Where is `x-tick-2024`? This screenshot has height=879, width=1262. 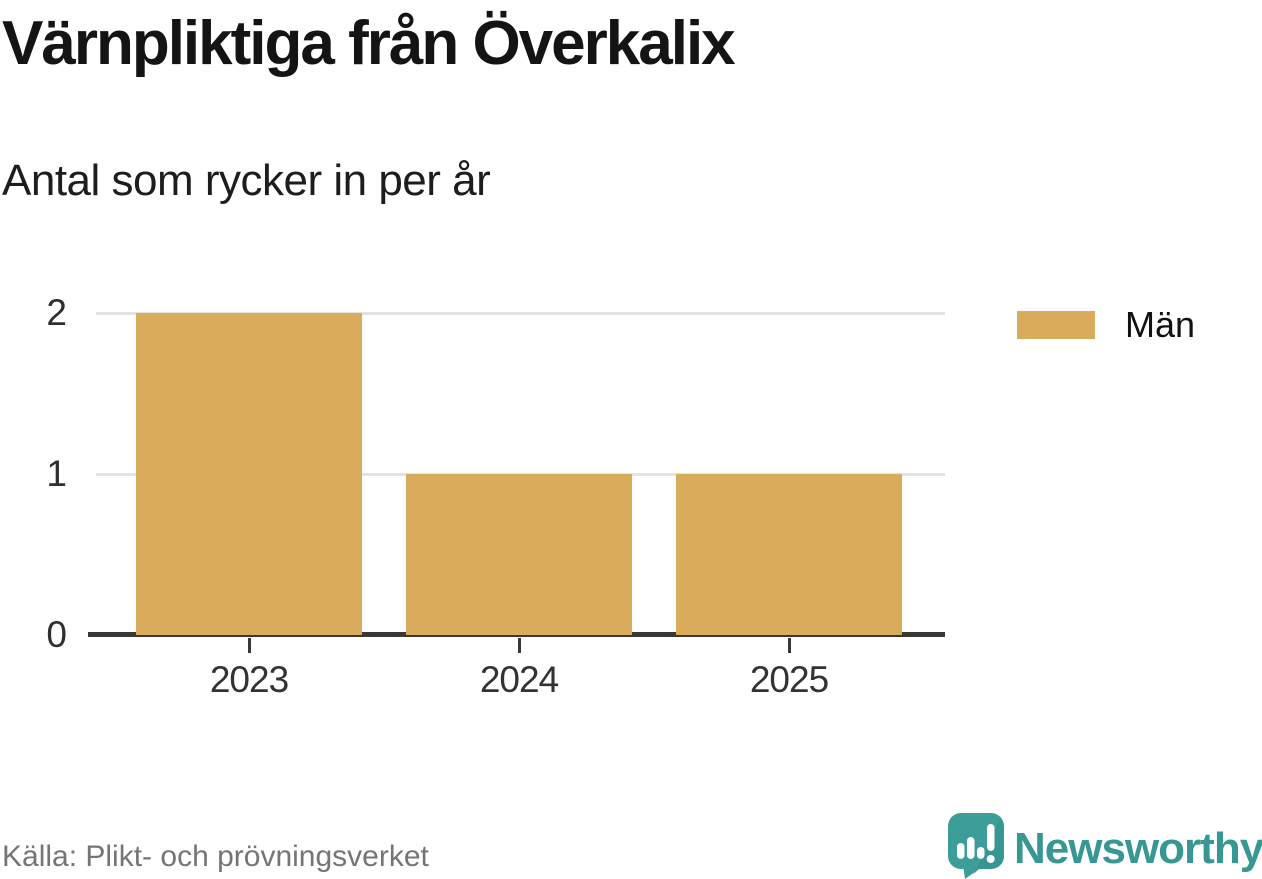
x-tick-2024 is located at coordinates (519, 645).